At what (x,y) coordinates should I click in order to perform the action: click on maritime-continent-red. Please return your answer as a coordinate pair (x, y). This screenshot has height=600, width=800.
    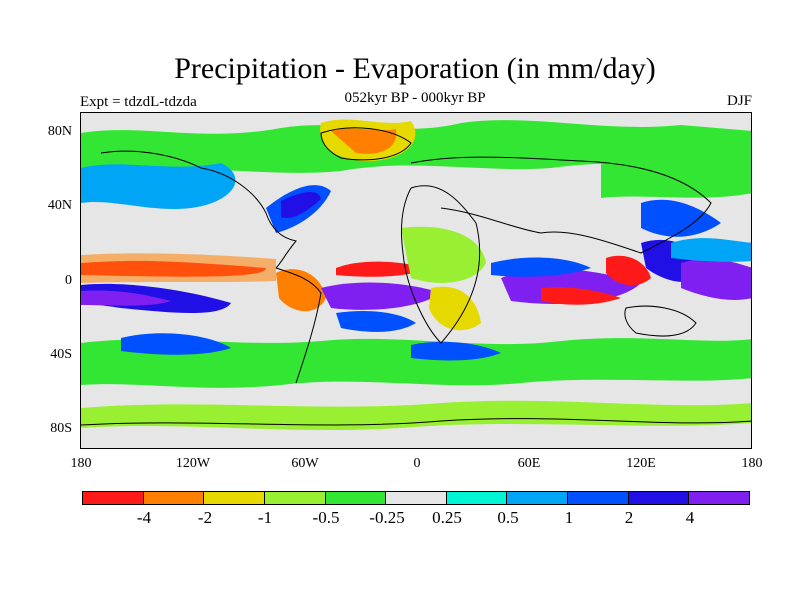
    Looking at the image, I should click on (628, 270).